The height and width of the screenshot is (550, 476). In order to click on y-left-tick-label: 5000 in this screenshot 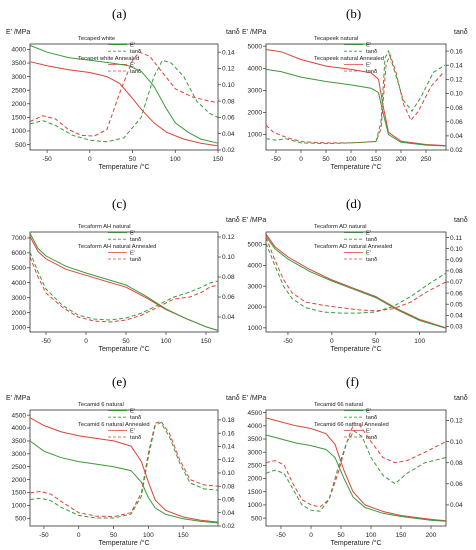, I will do `click(255, 245)`.